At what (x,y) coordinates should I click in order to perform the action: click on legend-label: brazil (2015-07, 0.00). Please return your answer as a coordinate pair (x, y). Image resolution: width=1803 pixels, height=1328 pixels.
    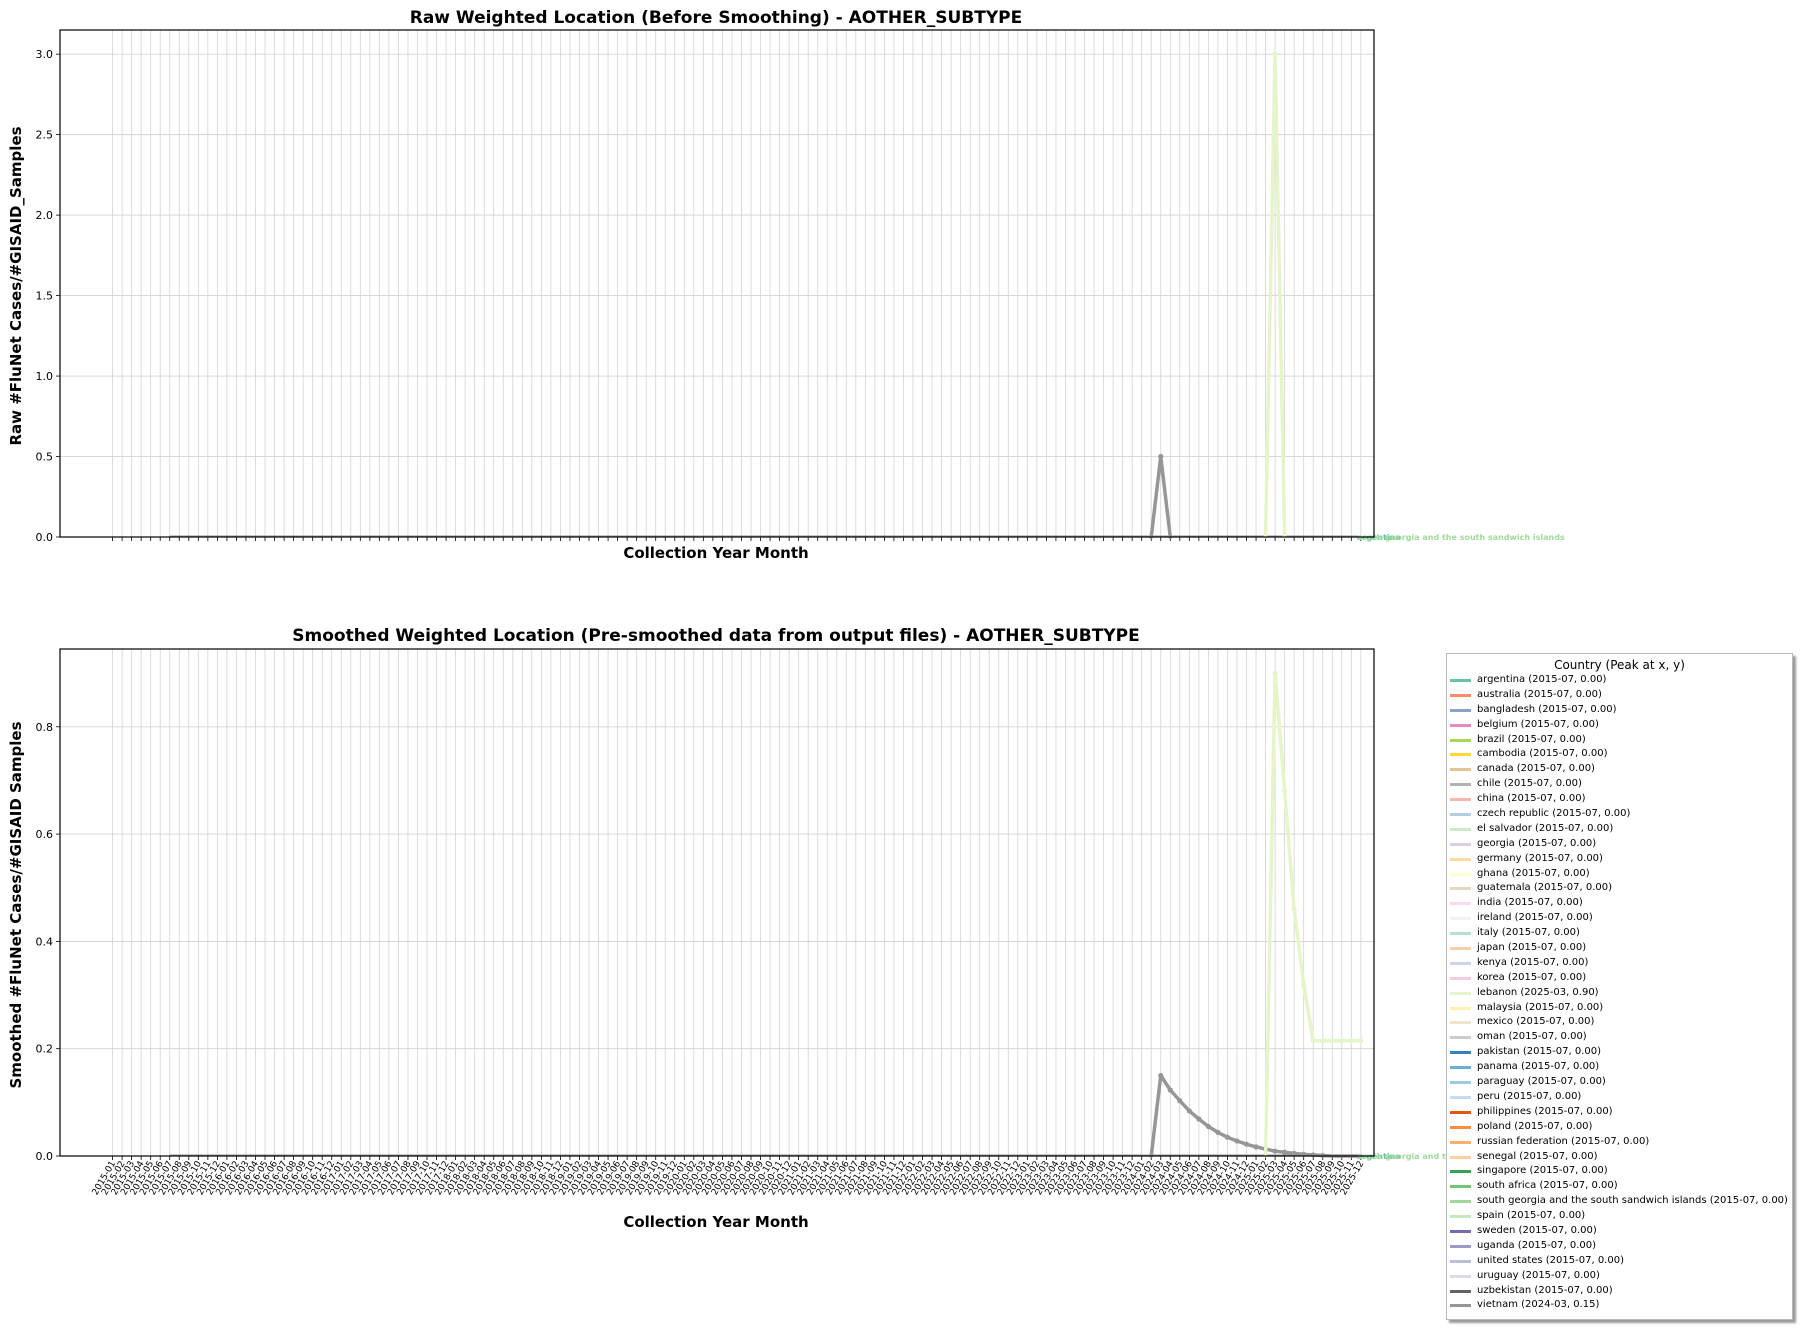
    Looking at the image, I should click on (1531, 739).